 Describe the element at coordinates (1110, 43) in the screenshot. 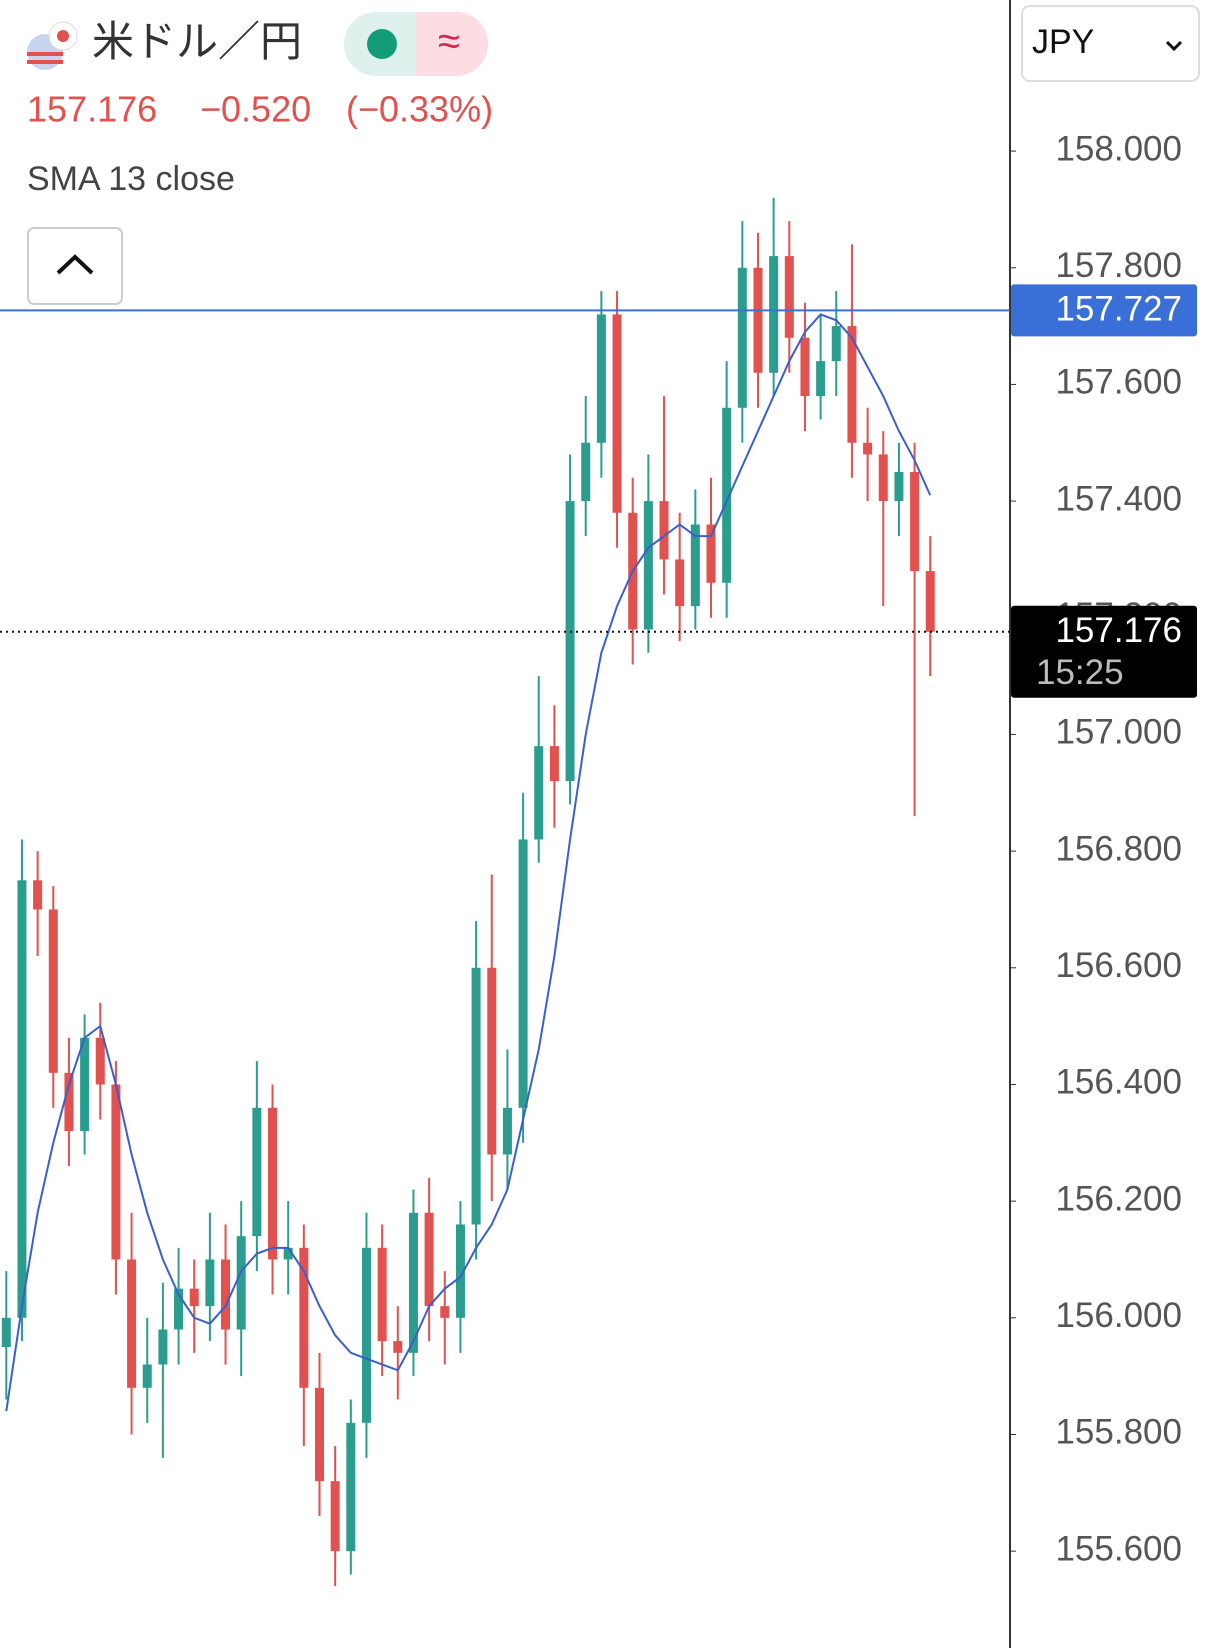

I see `currency-select: JPY` at that location.